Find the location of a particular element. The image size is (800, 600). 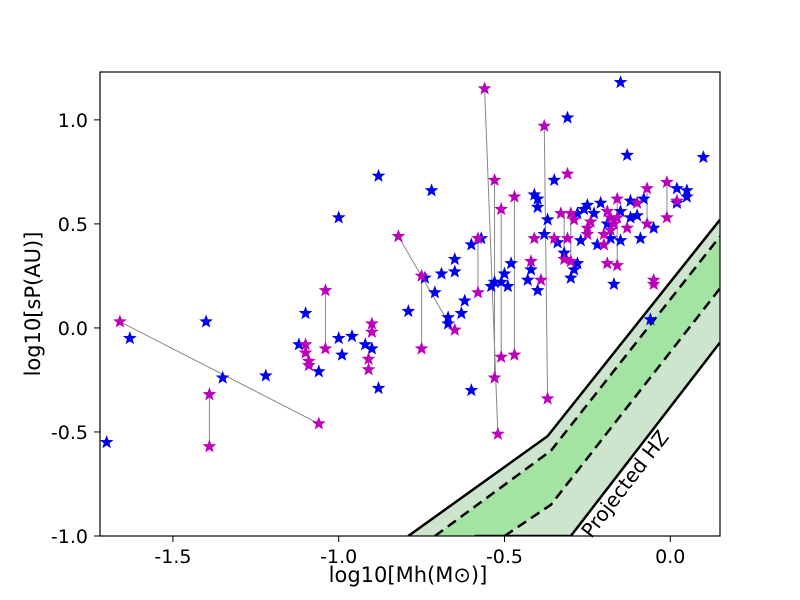

y-tick-label-0: -1.0 is located at coordinates (69, 537).